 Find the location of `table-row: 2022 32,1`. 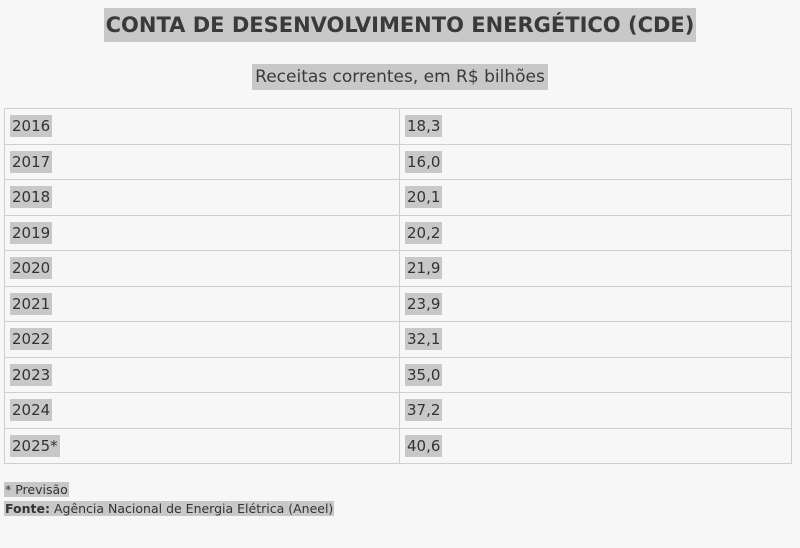

table-row: 2022 32,1 is located at coordinates (398, 340).